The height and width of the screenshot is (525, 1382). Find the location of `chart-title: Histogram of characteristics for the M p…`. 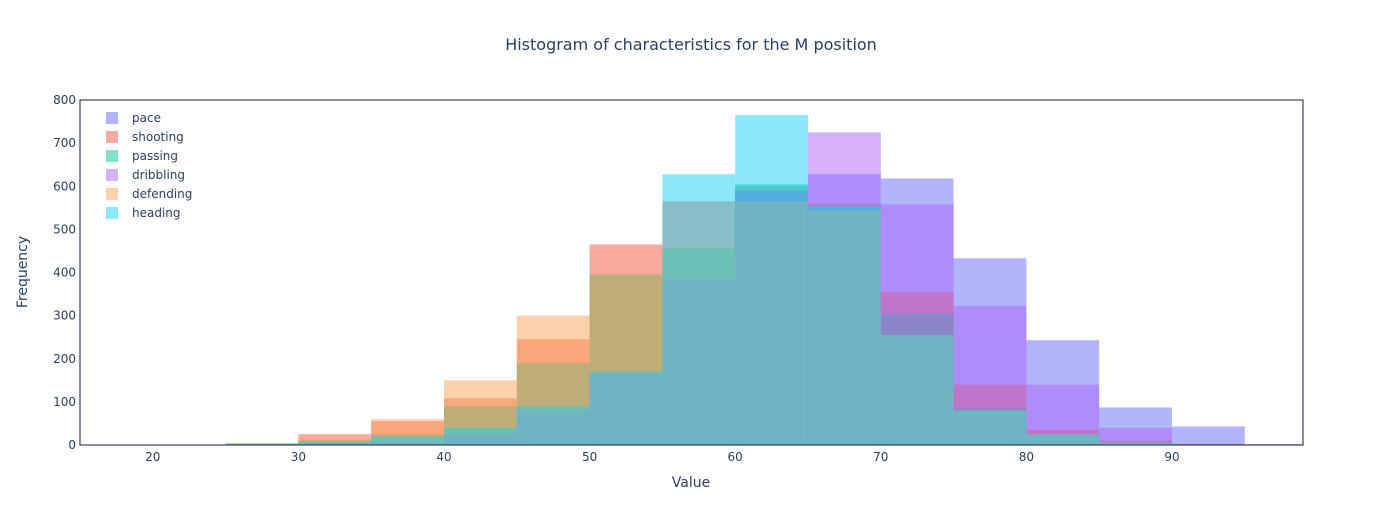

chart-title: Histogram of characteristics for the M p… is located at coordinates (691, 44).